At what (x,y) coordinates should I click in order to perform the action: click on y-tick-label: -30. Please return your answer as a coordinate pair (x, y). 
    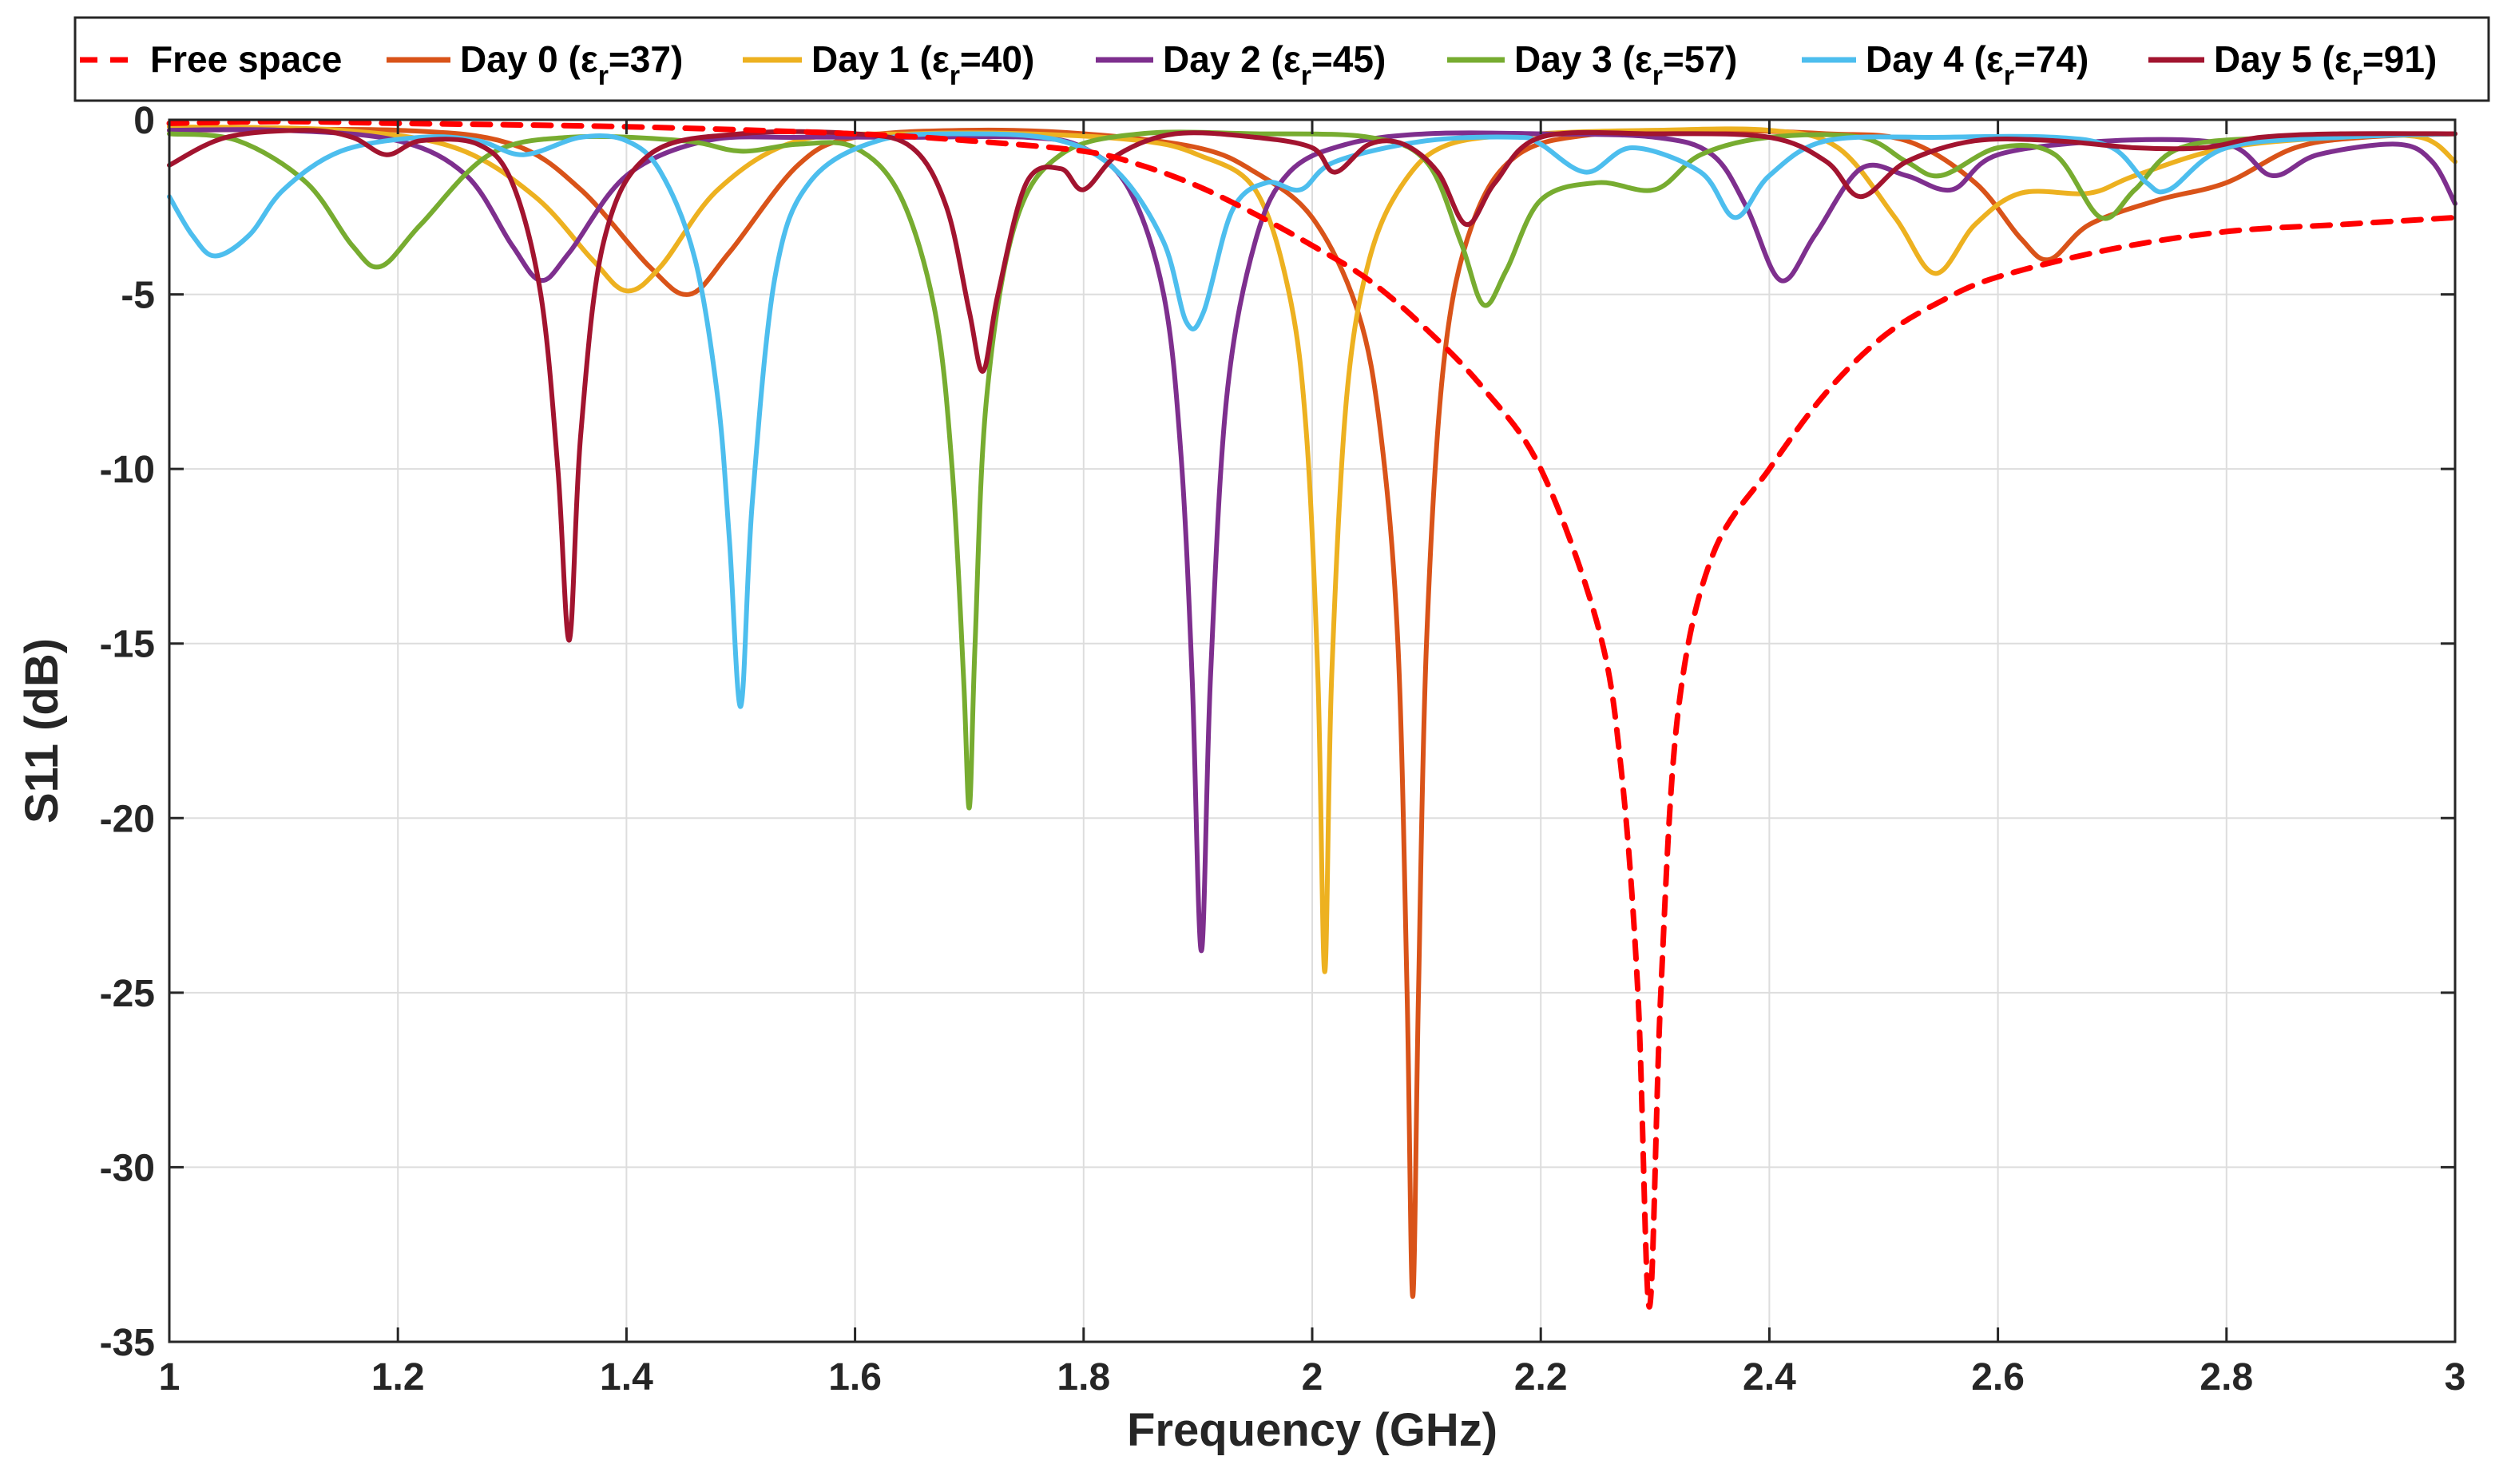
    Looking at the image, I should click on (127, 1168).